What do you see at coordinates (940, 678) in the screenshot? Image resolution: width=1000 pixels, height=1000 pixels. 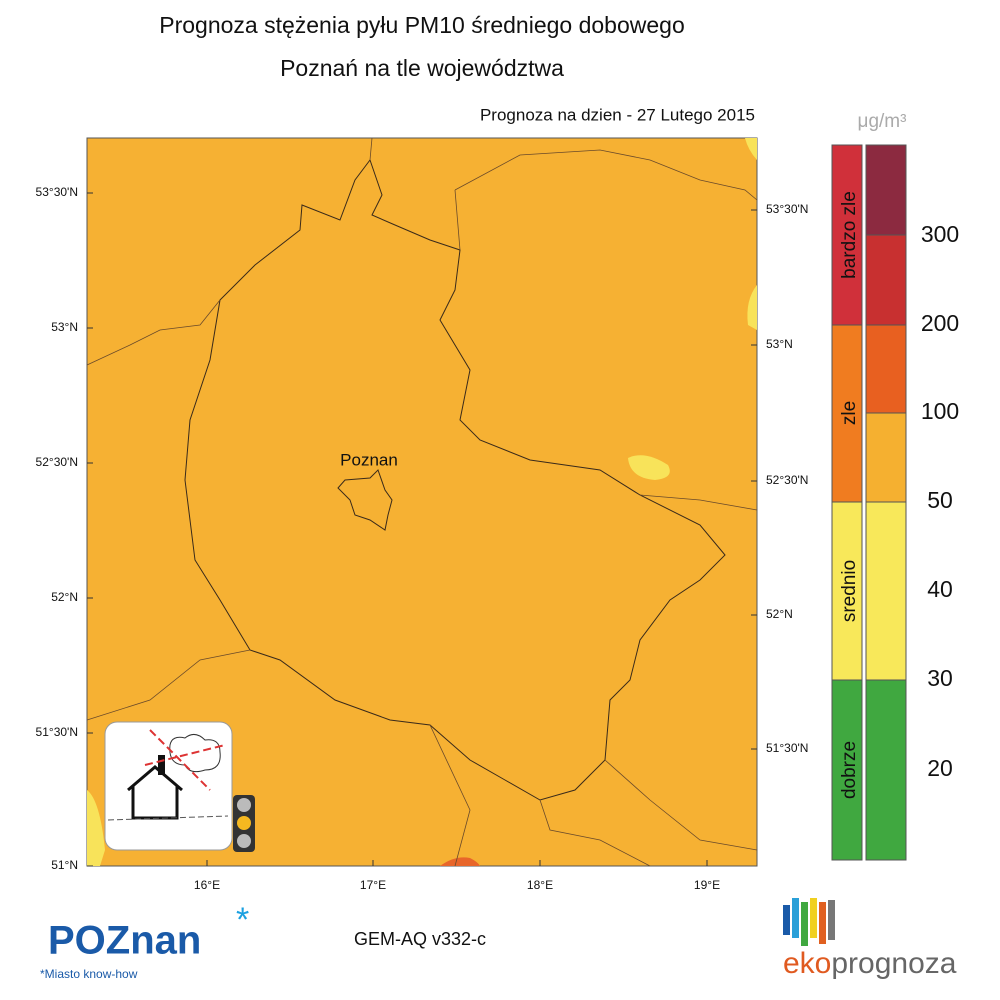 I see `level-label: 30` at bounding box center [940, 678].